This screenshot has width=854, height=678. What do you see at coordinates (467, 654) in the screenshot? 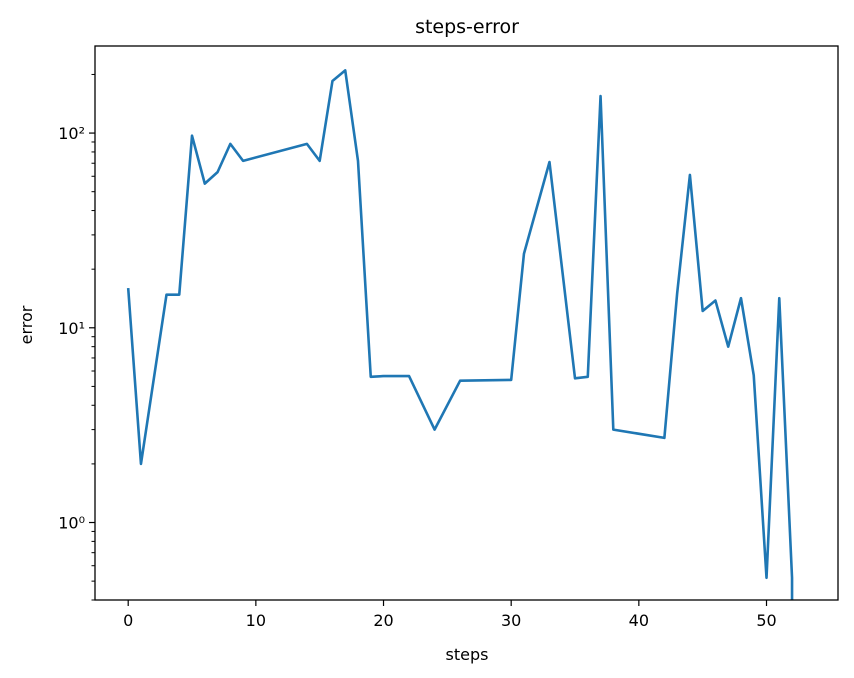
I see `x-axis-title: steps` at bounding box center [467, 654].